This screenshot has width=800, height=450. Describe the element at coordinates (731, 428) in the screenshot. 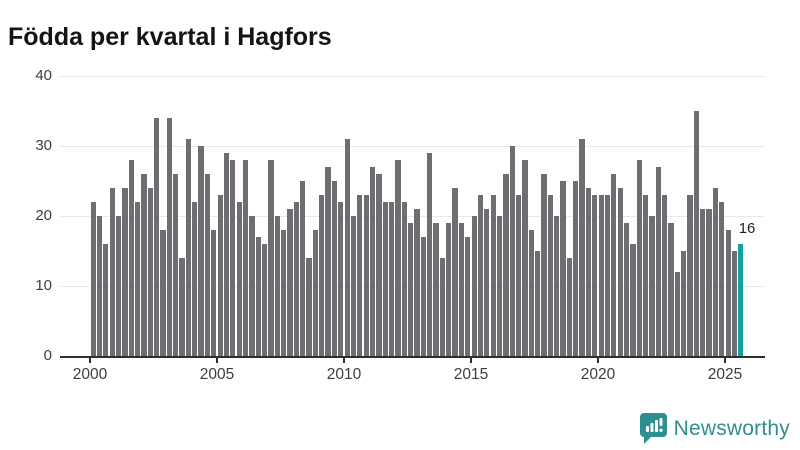

I see `brand-name: Newsworthy` at that location.